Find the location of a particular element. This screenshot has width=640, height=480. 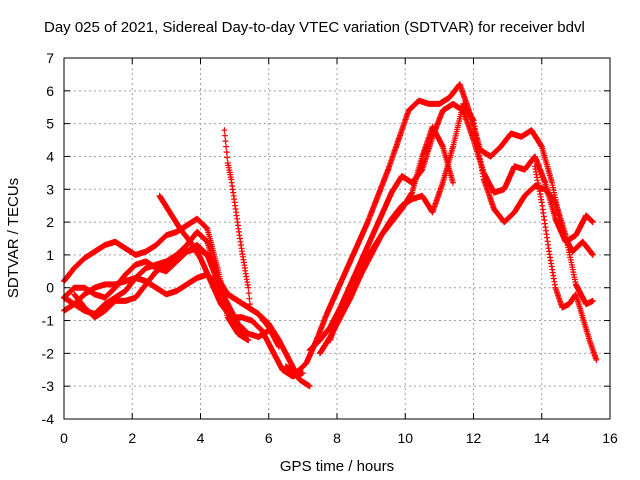

x-tick-label: 8 is located at coordinates (337, 438).